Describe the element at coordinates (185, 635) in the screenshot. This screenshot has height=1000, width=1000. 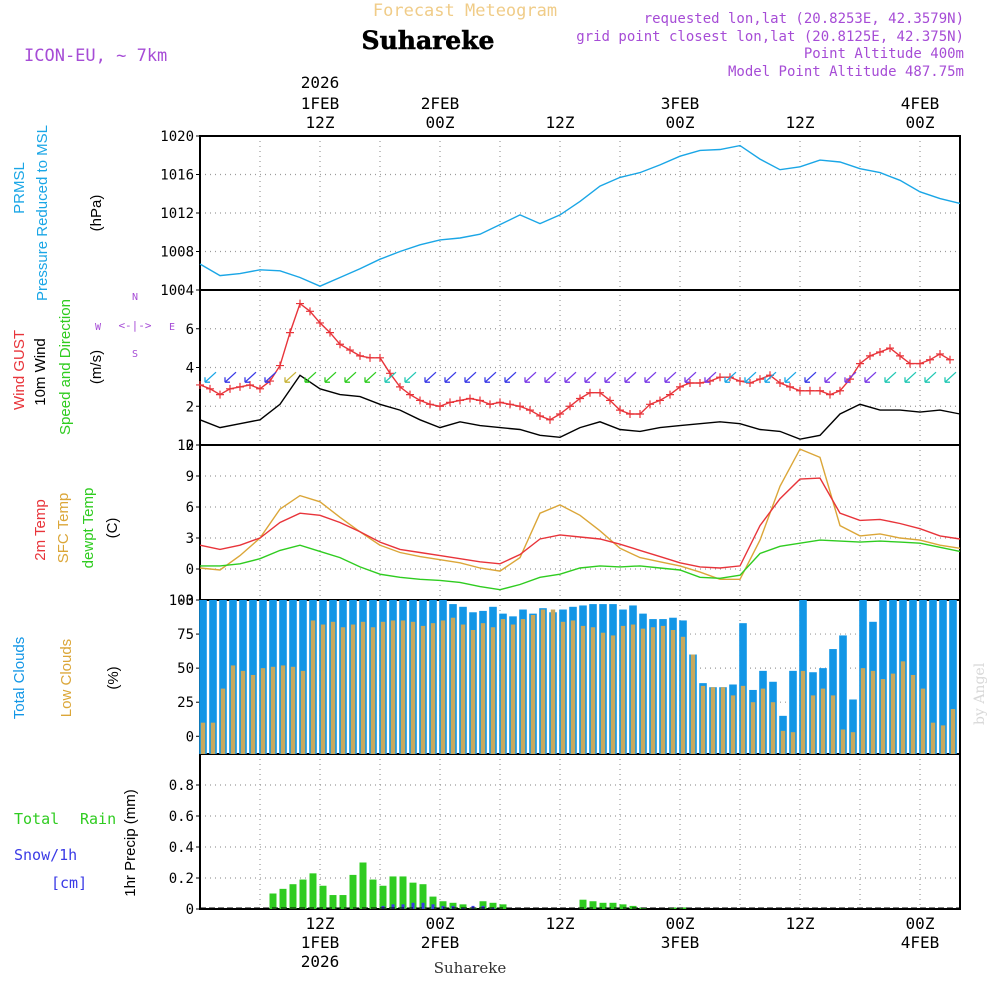
I see `y-tick-label: 75` at that location.